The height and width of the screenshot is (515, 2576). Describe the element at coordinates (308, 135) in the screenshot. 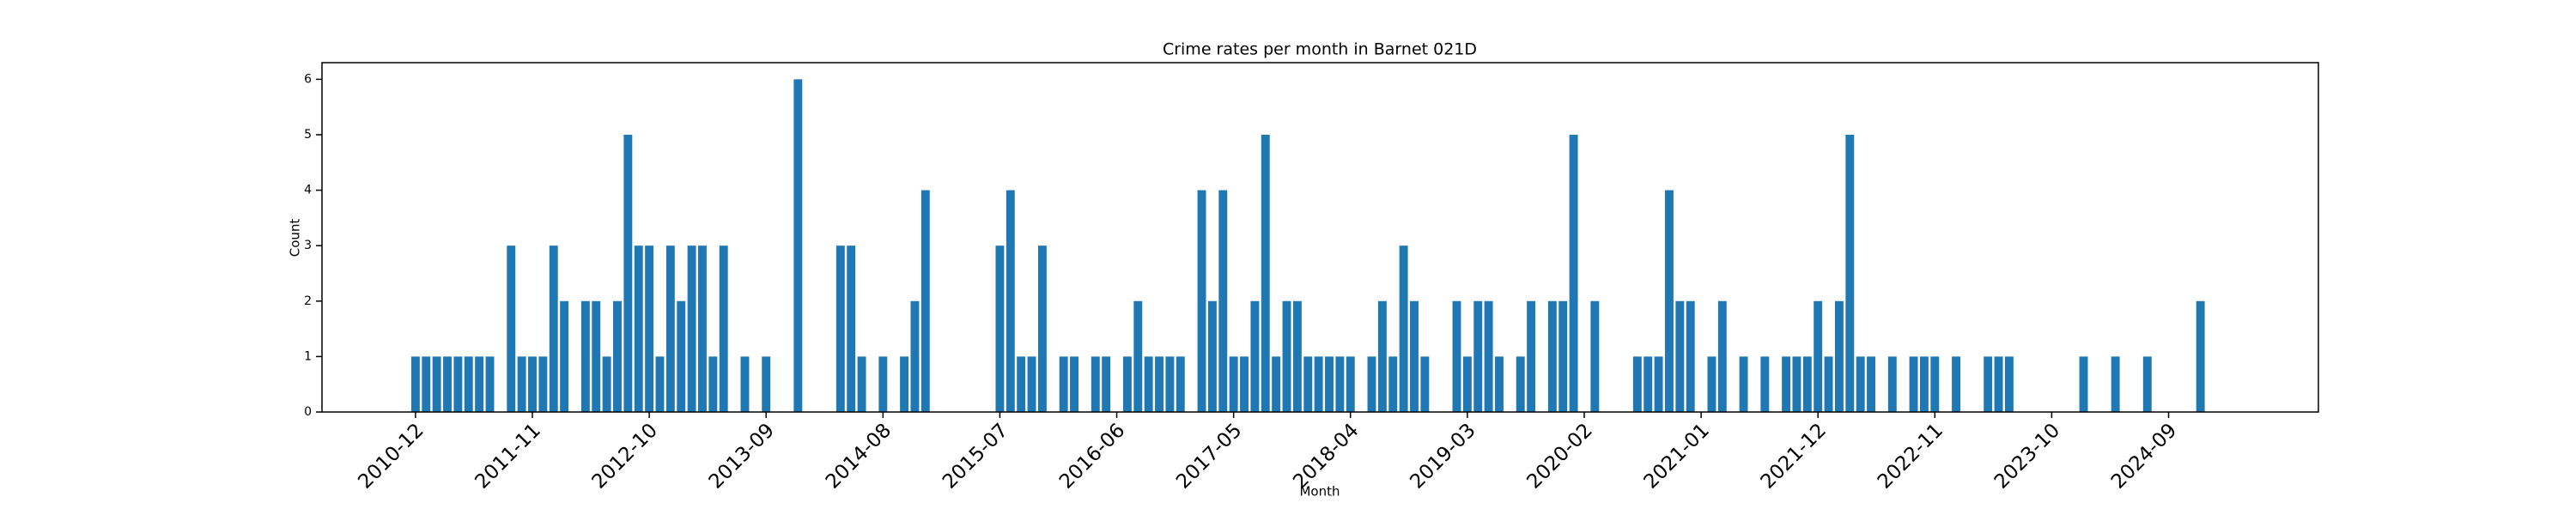

I see `y-tick-label: 5` at that location.